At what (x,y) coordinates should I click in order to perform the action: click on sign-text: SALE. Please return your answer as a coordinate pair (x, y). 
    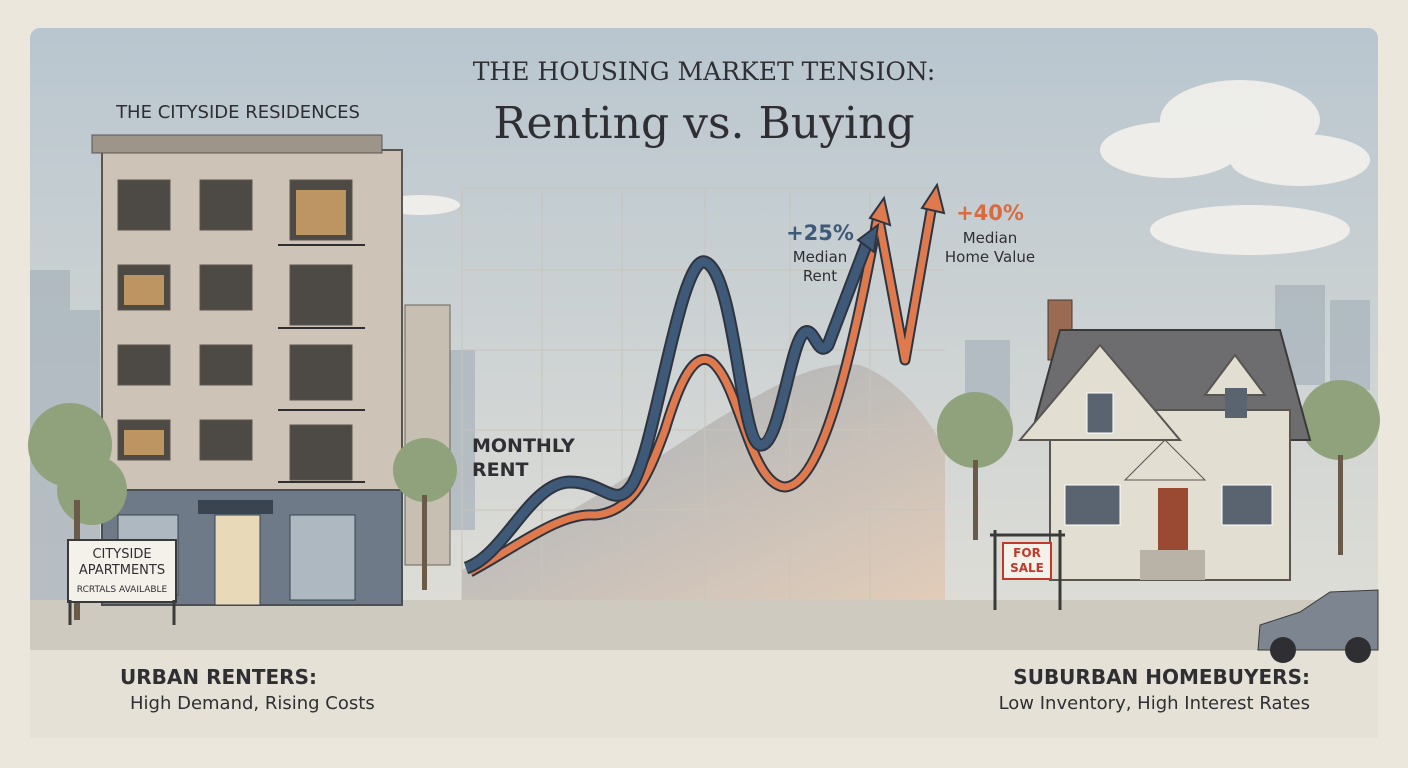
    Looking at the image, I should click on (1027, 568).